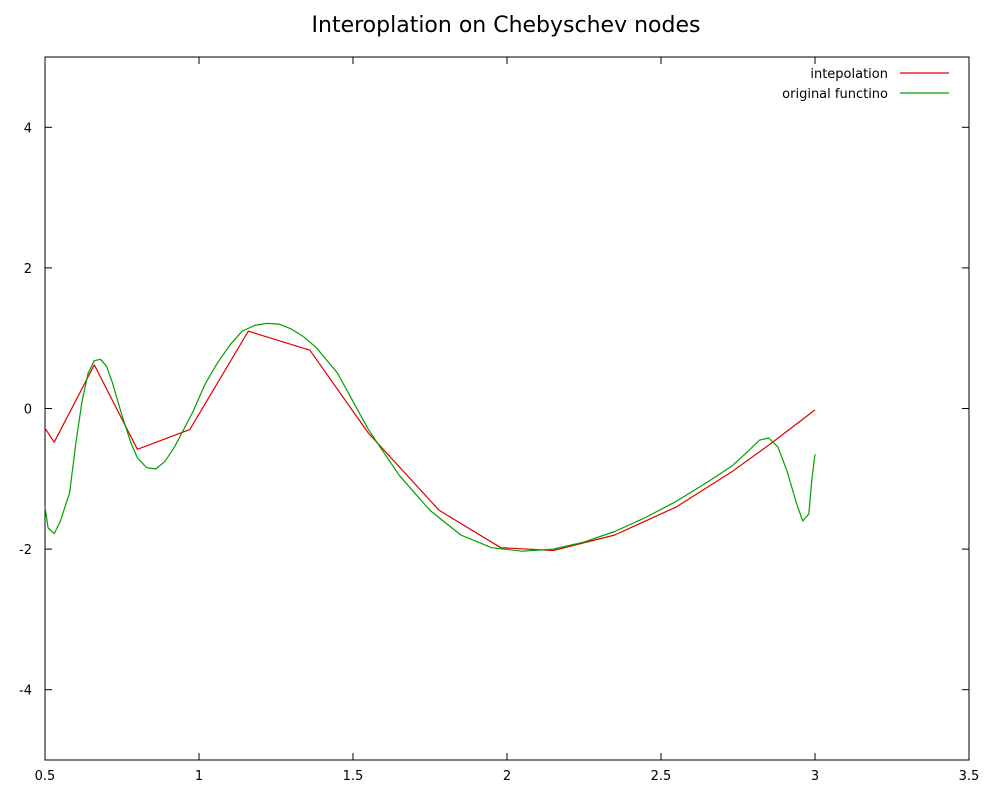  What do you see at coordinates (28, 269) in the screenshot?
I see `y-tick-label: 2` at bounding box center [28, 269].